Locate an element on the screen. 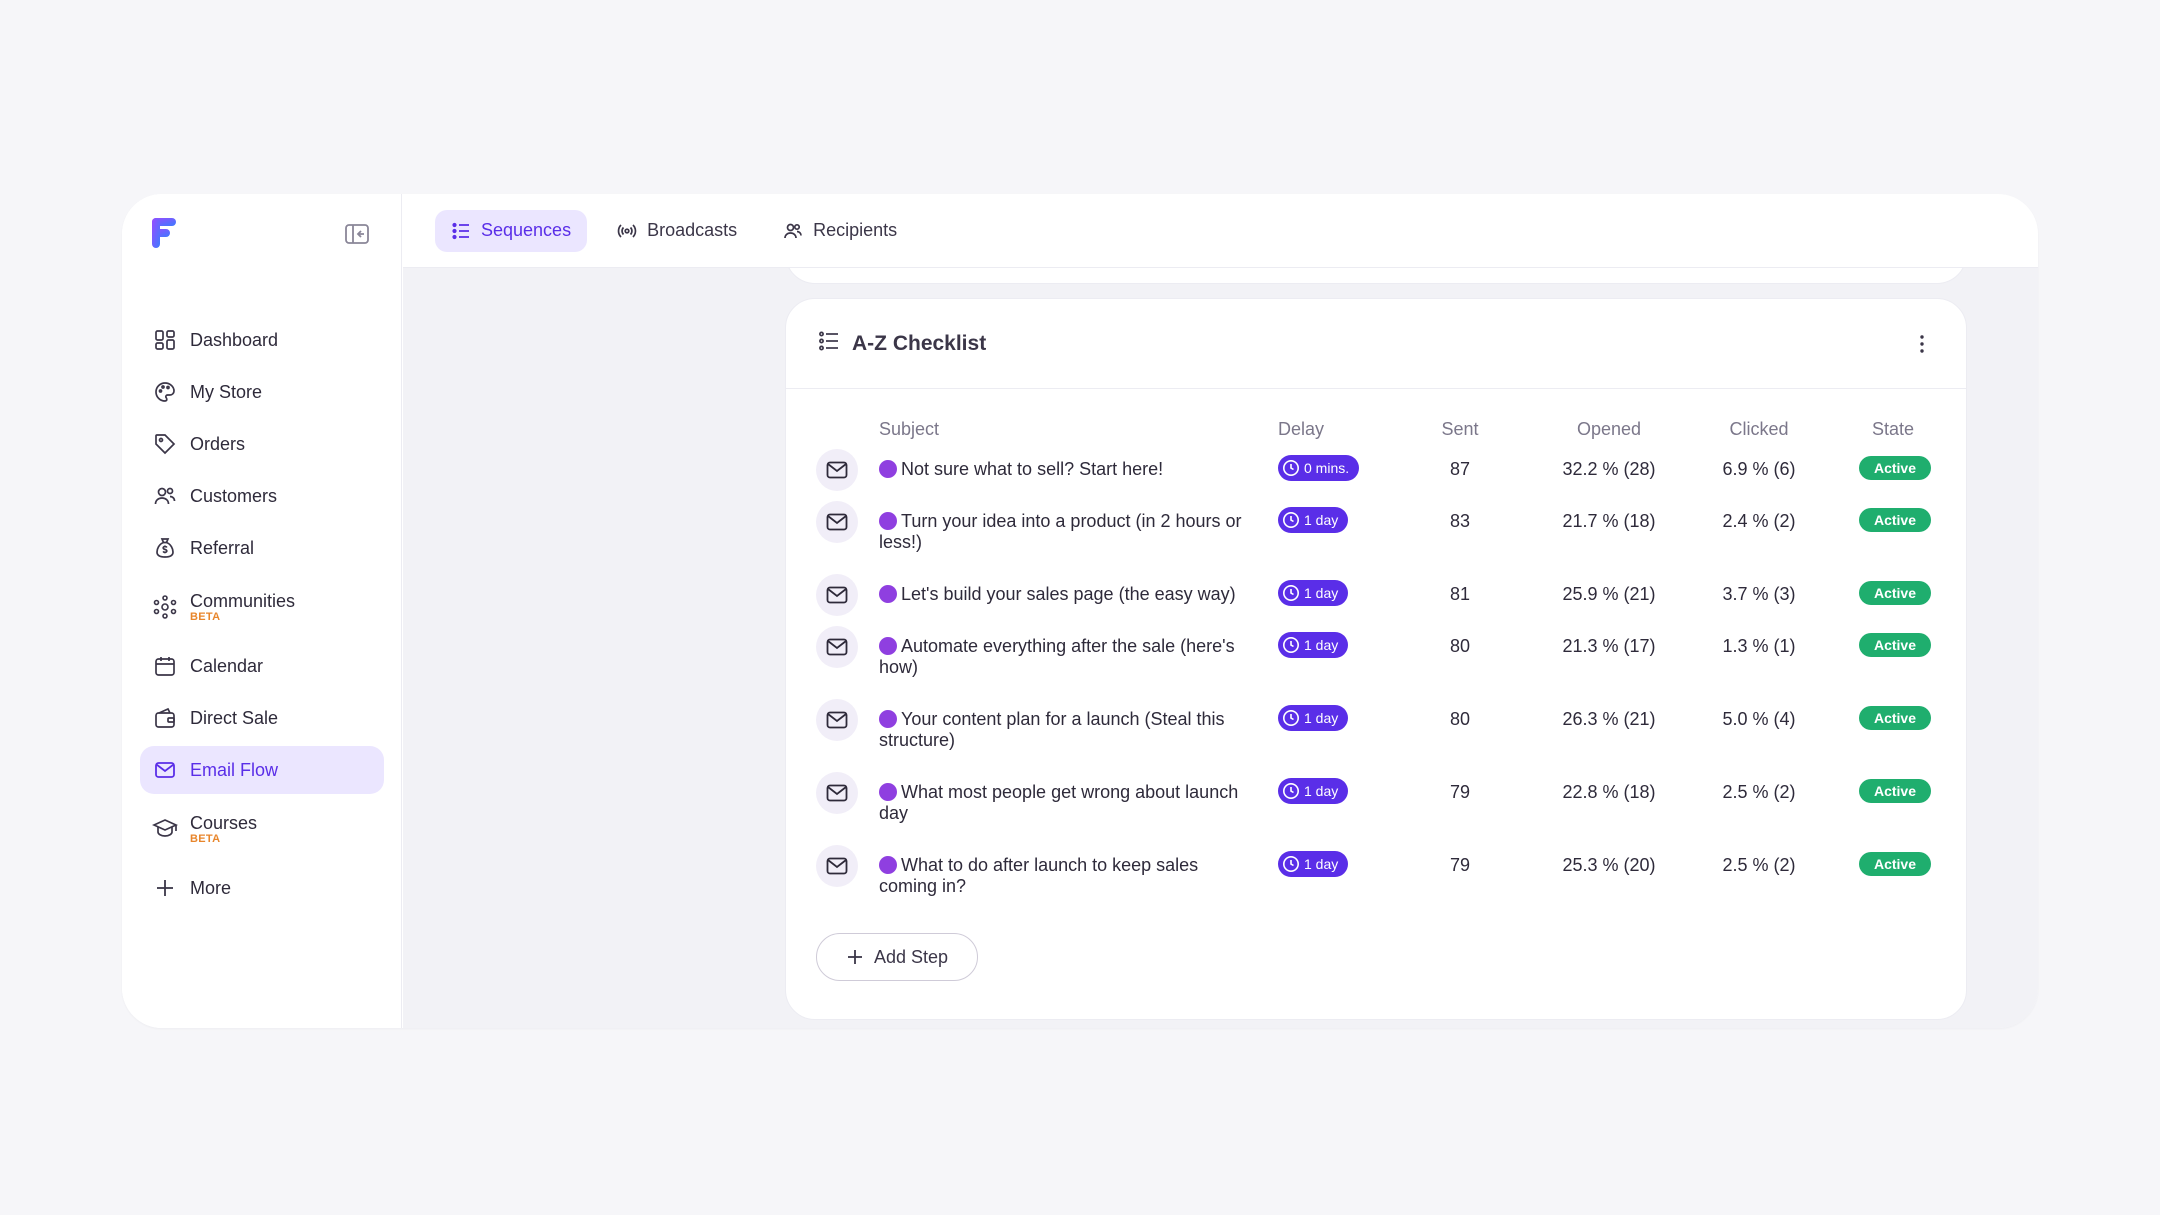  community-icon is located at coordinates (165, 607).